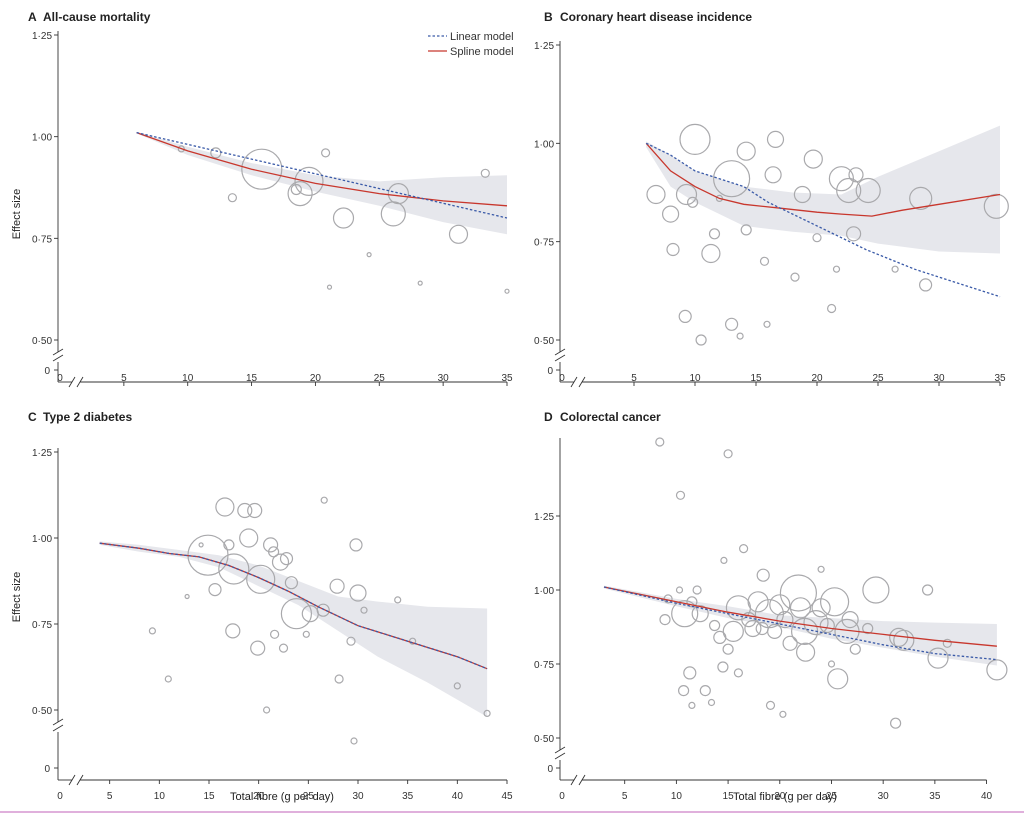 This screenshot has width=1024, height=816. What do you see at coordinates (729, 796) in the screenshot?
I see `x-tick-label: 15` at bounding box center [729, 796].